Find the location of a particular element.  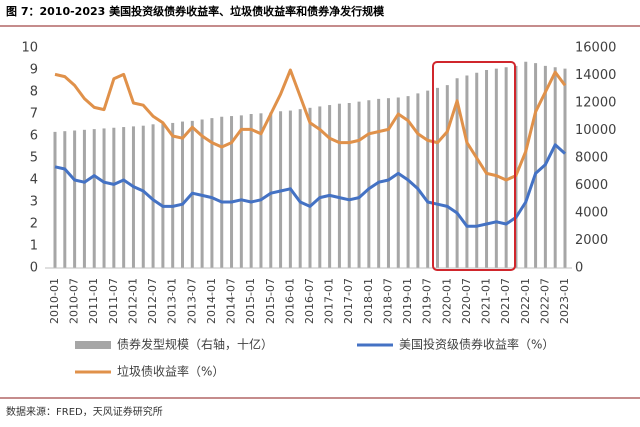

x-tick-label: 2013-07 is located at coordinates (191, 301).